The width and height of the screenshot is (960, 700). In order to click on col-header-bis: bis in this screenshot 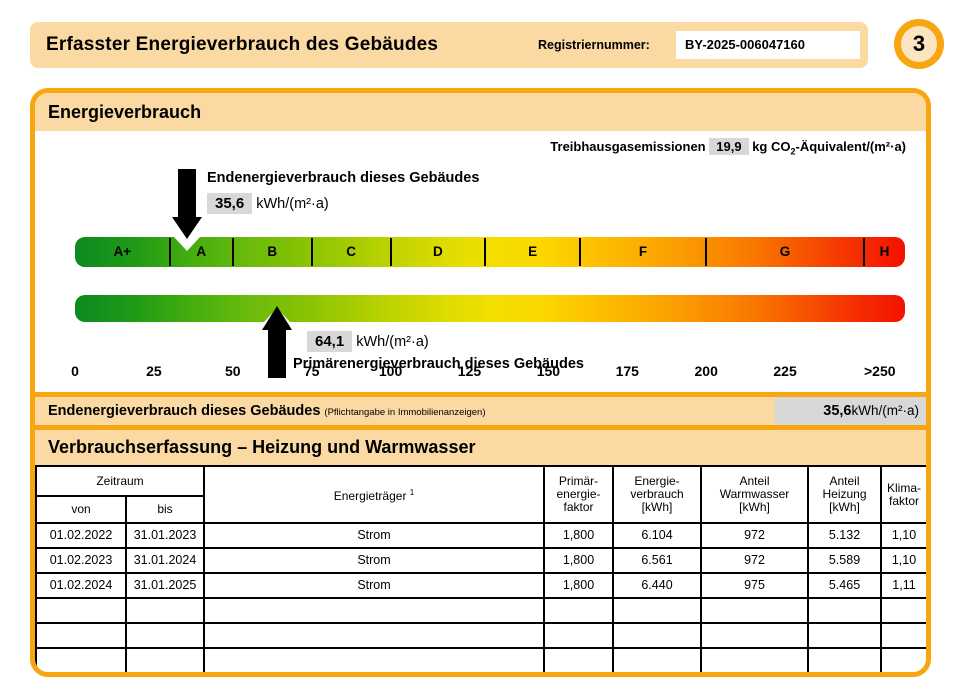, I will do `click(165, 509)`.